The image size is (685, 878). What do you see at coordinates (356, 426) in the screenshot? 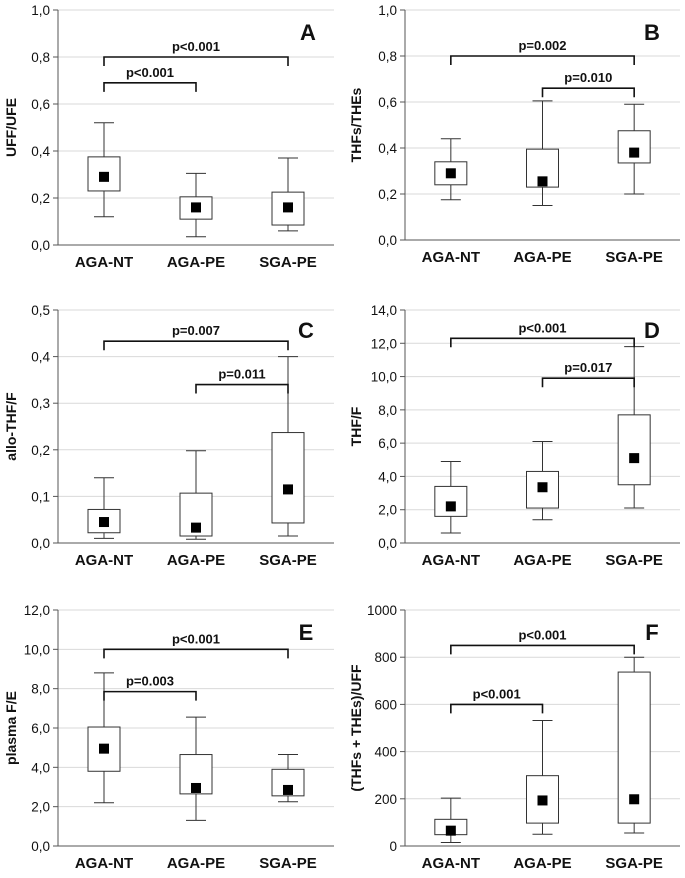
I see `y-axis-label: THF/F` at bounding box center [356, 426].